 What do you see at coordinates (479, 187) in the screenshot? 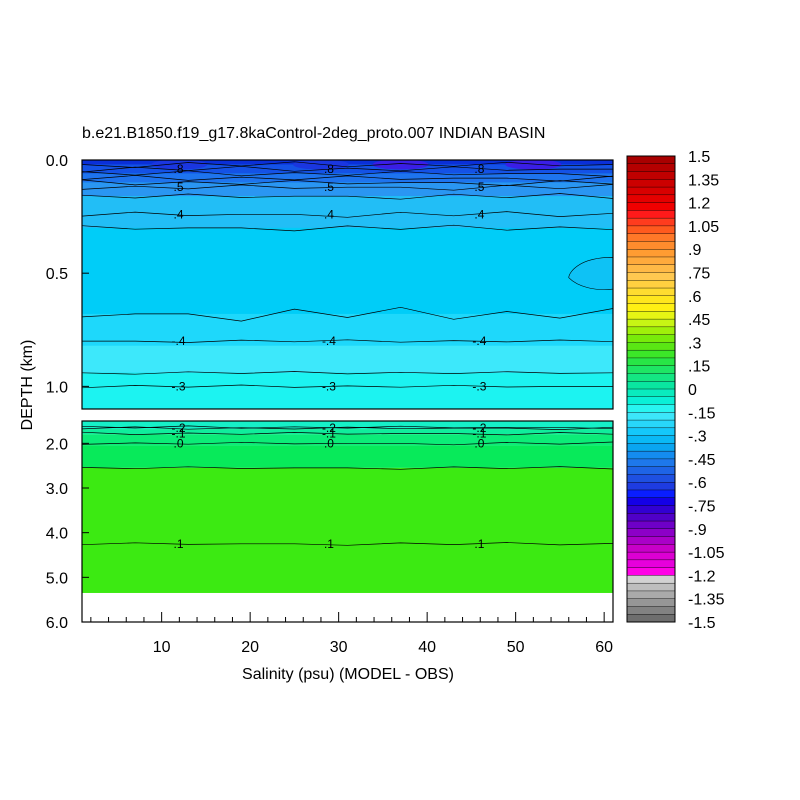
I see `contour-label: .5` at bounding box center [479, 187].